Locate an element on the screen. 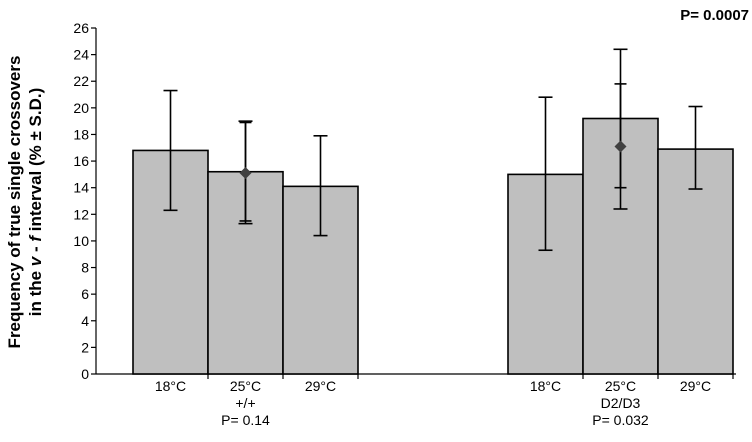  y-tick-label-2: 2 is located at coordinates (85, 347).